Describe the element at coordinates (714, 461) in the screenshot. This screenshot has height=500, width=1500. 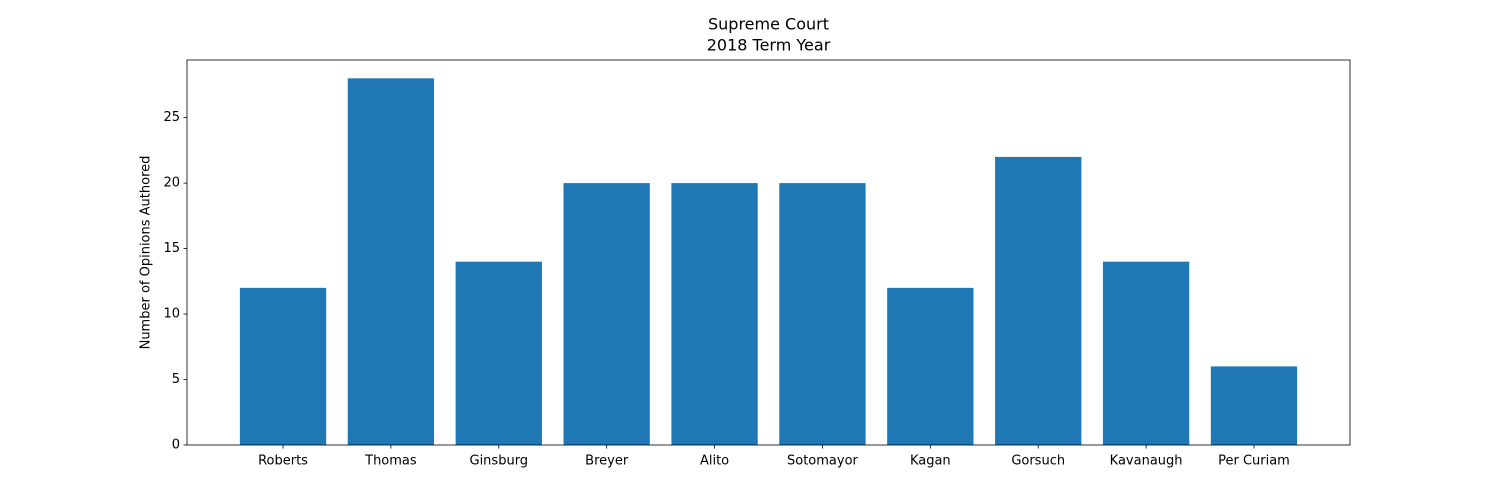
I see `x-tick-label: Alito` at that location.